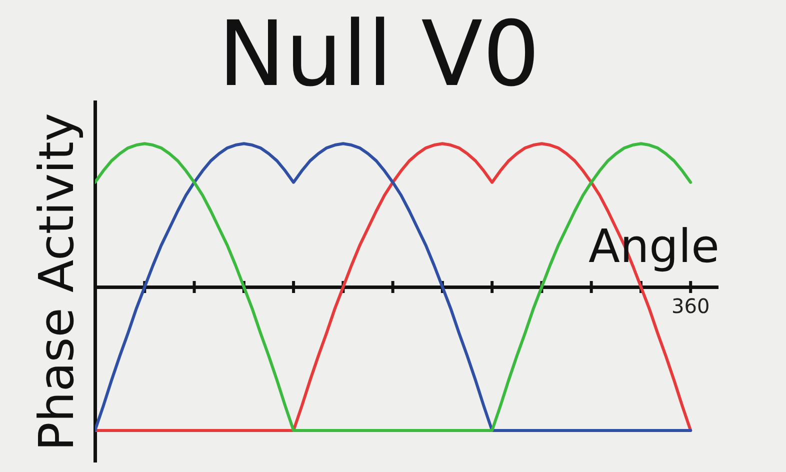 The image size is (786, 472). I want to click on annotation: 360, so click(691, 306).